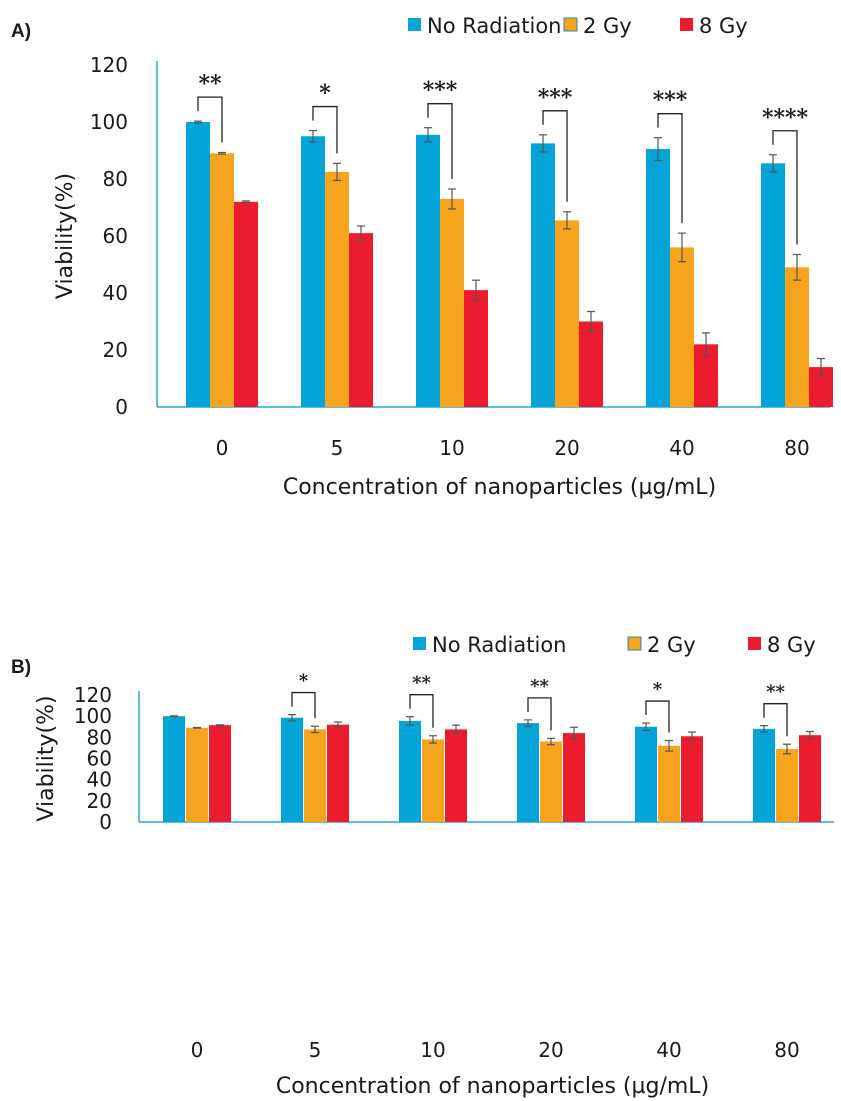 Image resolution: width=841 pixels, height=1101 pixels. Describe the element at coordinates (21, 667) in the screenshot. I see `panel-label: B)` at that location.